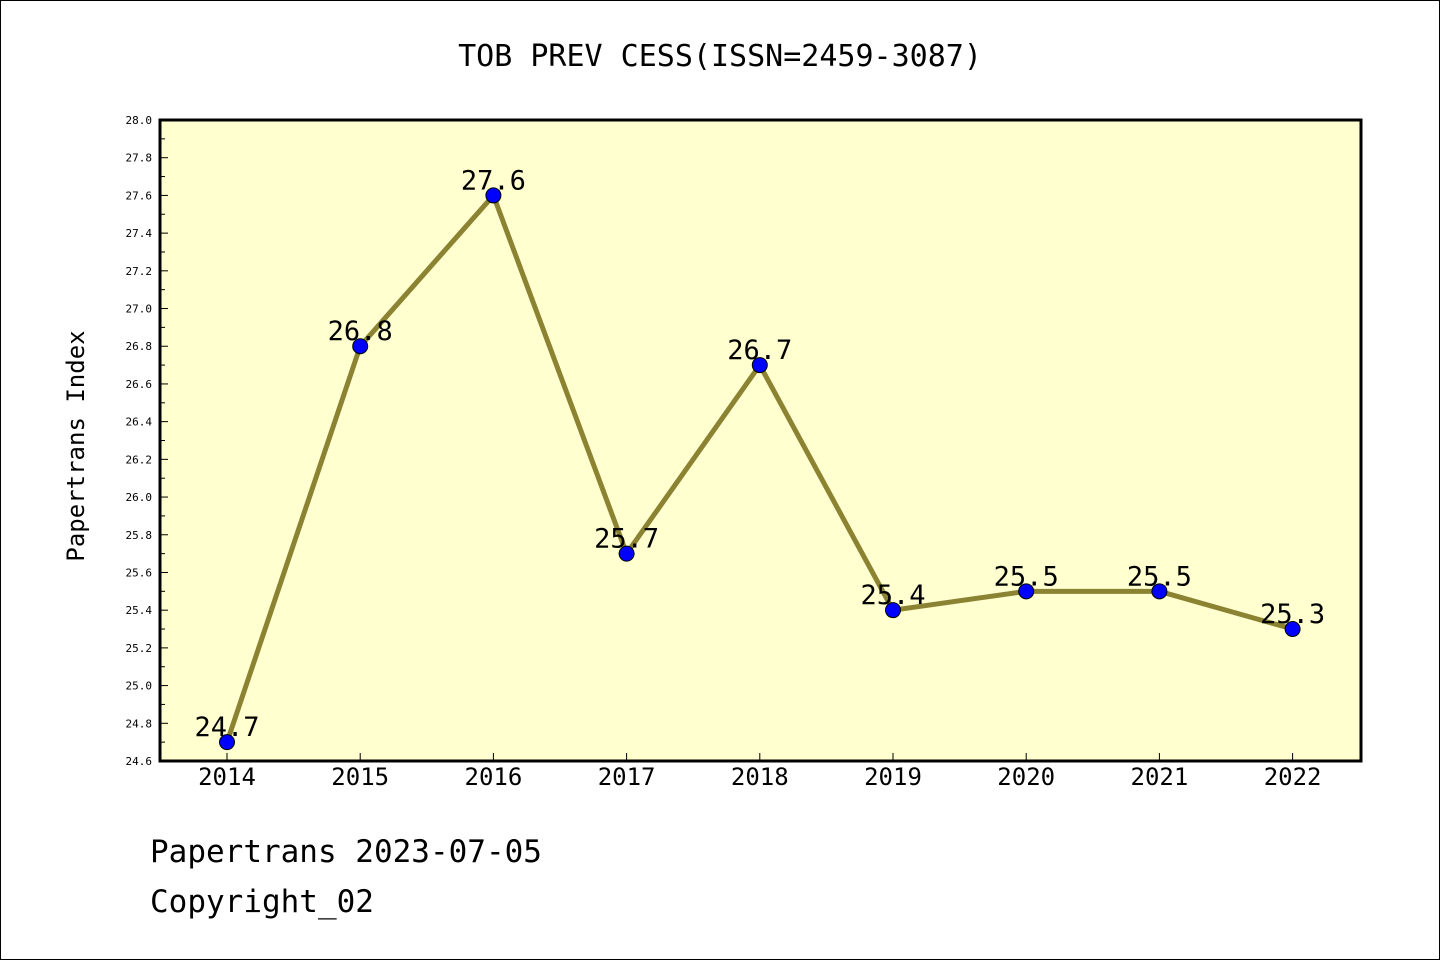 This screenshot has height=960, width=1440. I want to click on x-tick-label: 2017, so click(627, 777).